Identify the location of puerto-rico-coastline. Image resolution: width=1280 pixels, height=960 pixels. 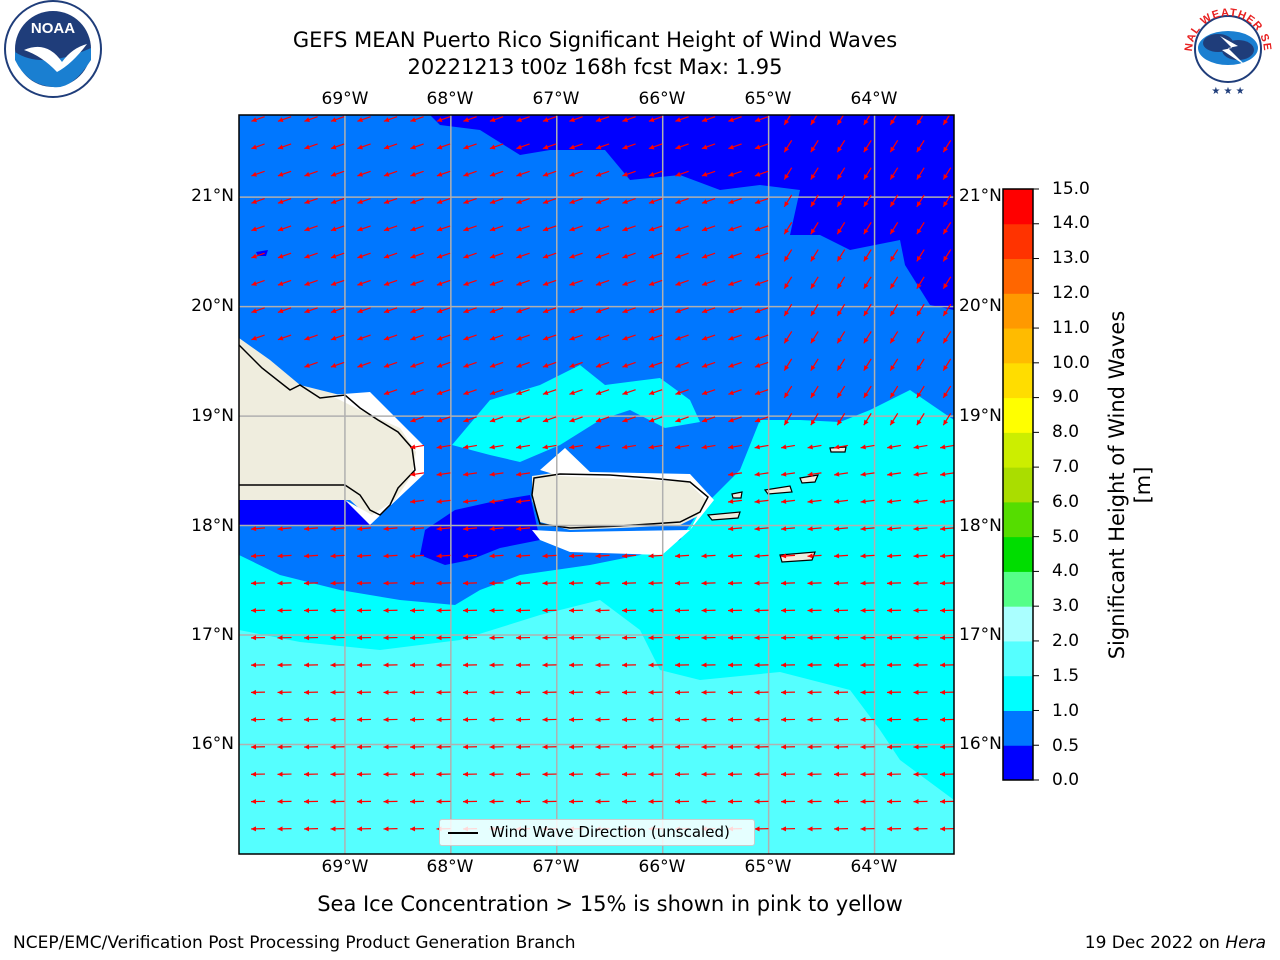
(620, 501).